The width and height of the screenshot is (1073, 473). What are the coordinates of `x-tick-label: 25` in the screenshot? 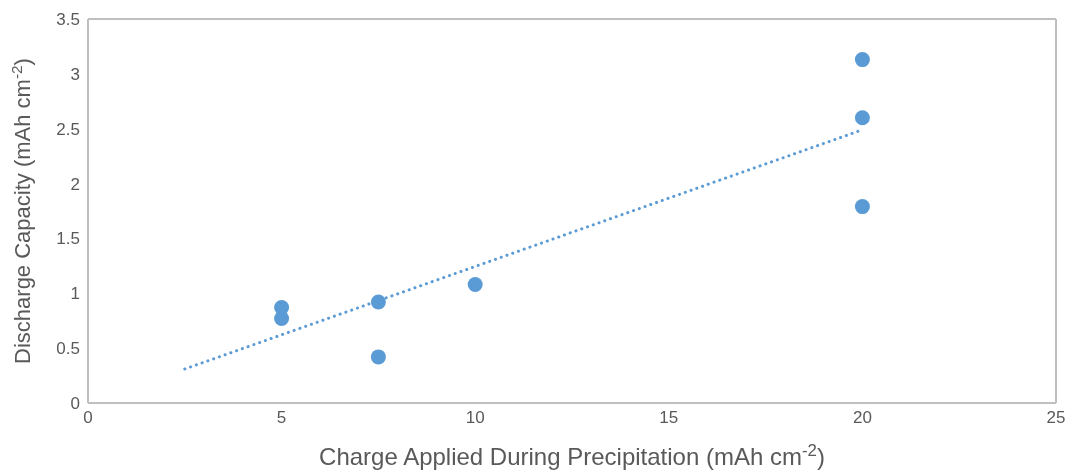 It's located at (1056, 418).